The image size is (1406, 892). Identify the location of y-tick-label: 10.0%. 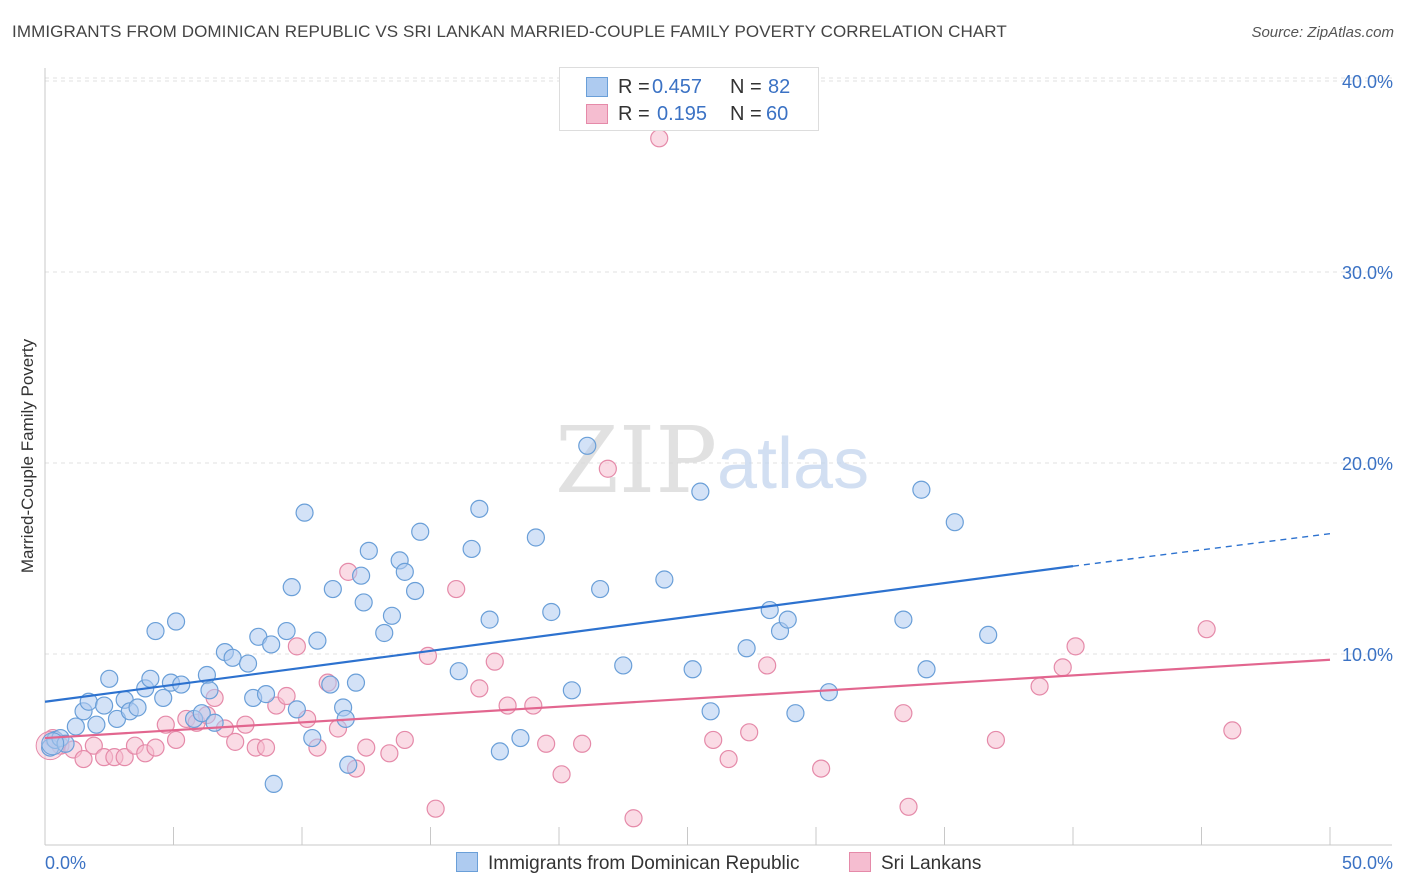
(1367, 655).